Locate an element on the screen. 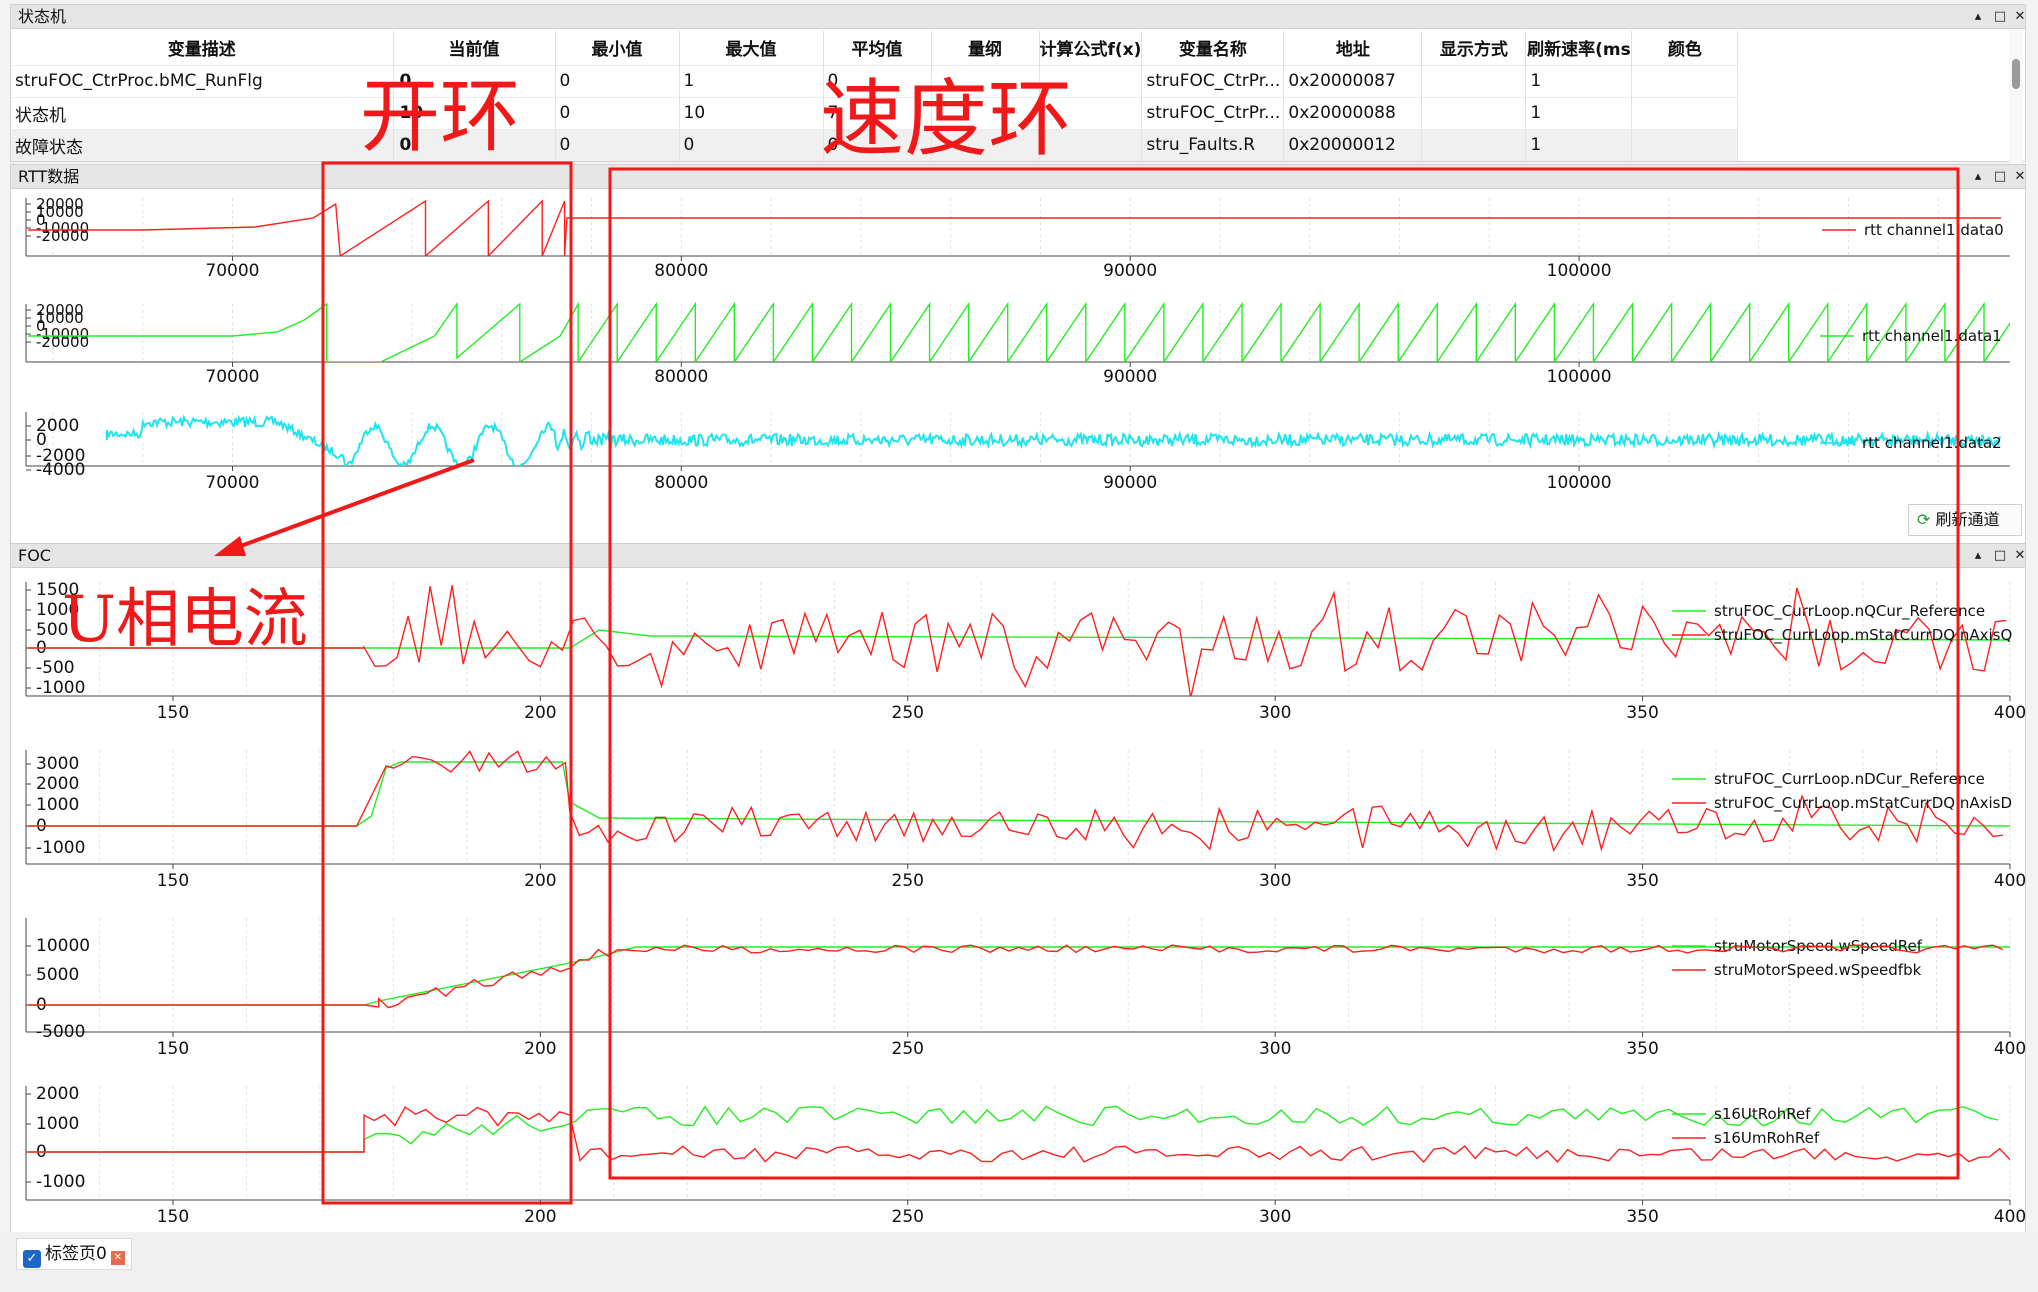 The width and height of the screenshot is (2038, 1292). cell: struFOC_CtrProc.bMC_RunFlg is located at coordinates (202, 80).